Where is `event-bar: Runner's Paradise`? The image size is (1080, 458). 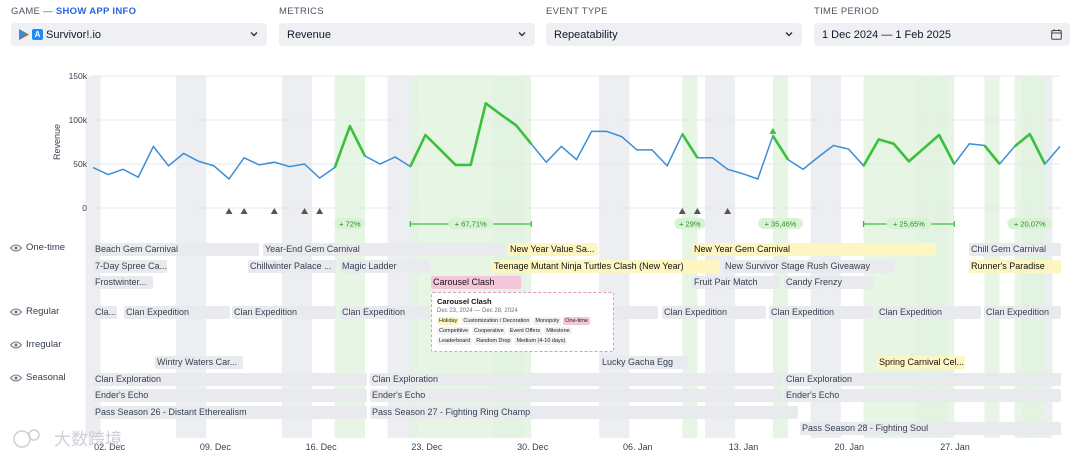 event-bar: Runner's Paradise is located at coordinates (1015, 266).